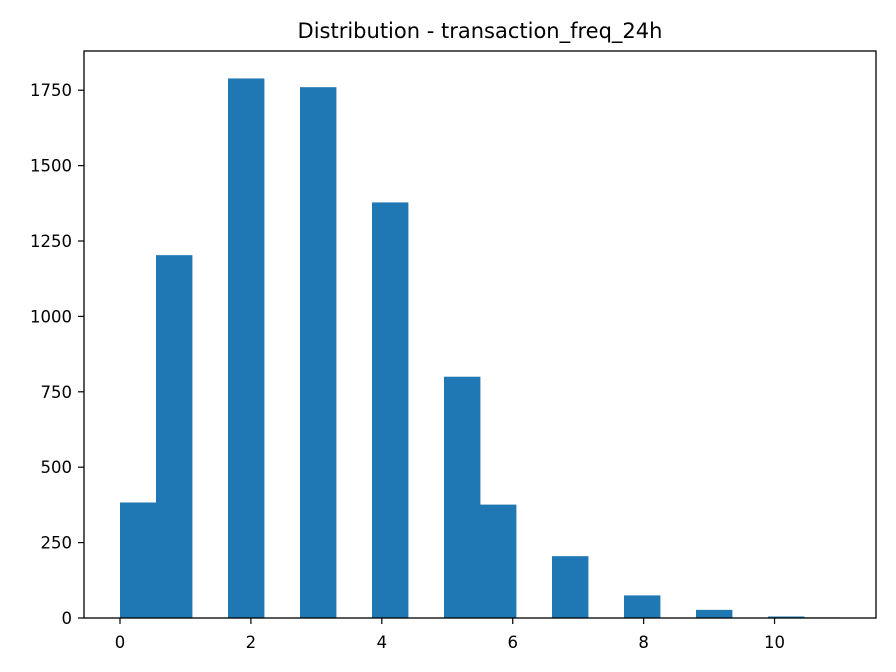 This screenshot has width=896, height=672. I want to click on x-axis: 0 2 4 6 8 10, so click(450, 635).